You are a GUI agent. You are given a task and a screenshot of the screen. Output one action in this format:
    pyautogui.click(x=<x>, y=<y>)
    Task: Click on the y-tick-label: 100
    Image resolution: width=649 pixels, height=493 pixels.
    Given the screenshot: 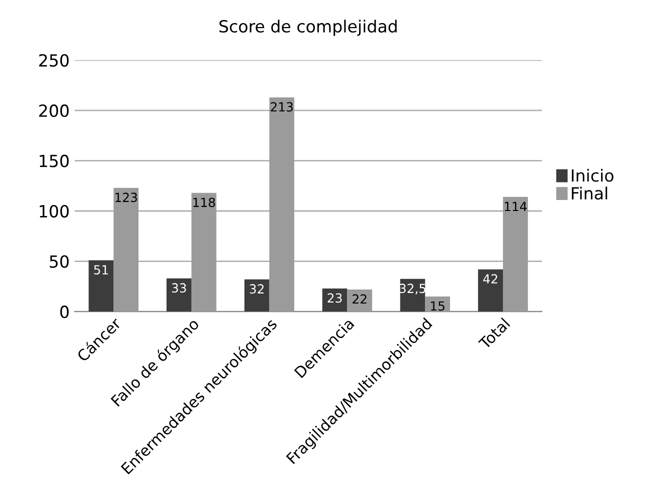 What is the action you would take?
    pyautogui.click(x=54, y=211)
    